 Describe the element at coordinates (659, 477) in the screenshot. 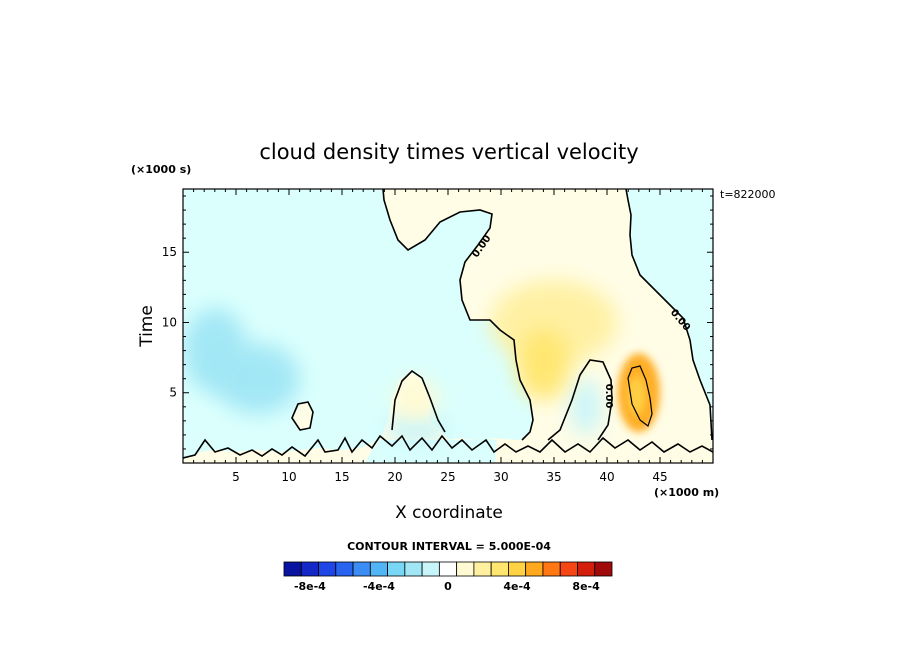

I see `x-tick-label: 45` at that location.